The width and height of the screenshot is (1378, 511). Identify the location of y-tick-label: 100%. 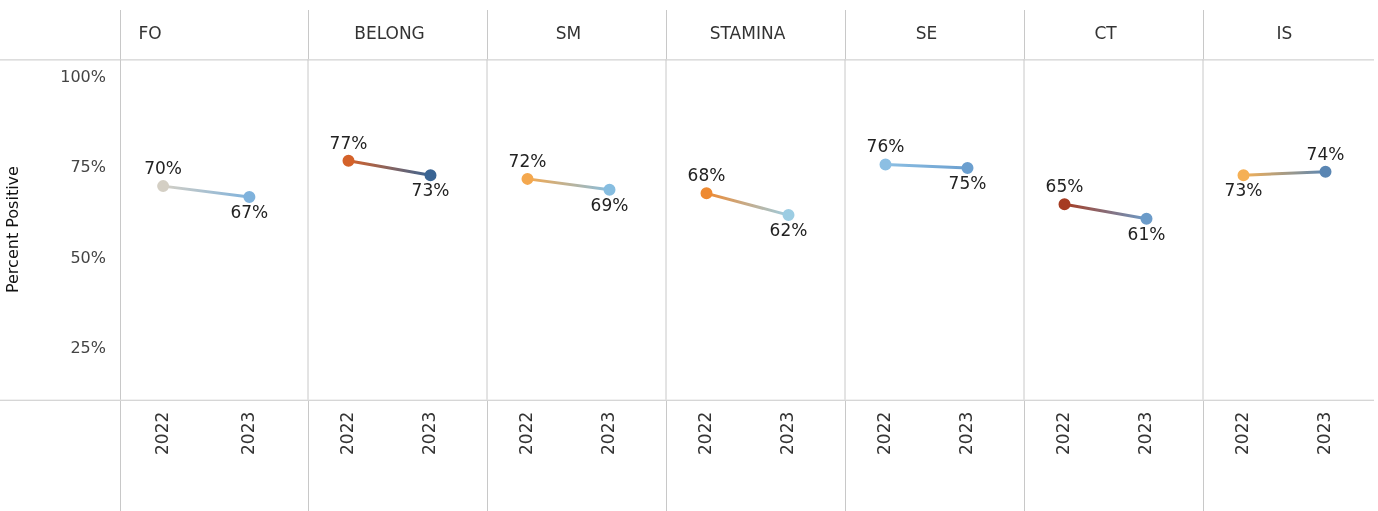
(83, 76).